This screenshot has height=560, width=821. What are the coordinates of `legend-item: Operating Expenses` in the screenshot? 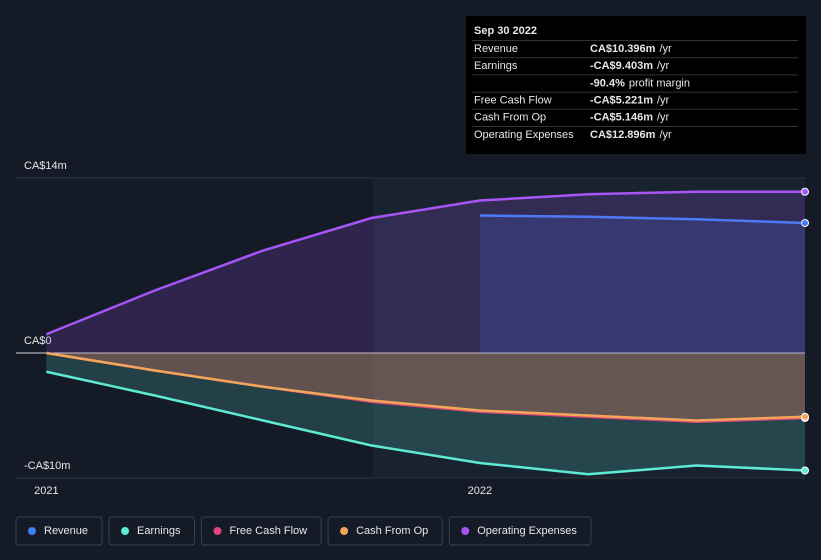 It's located at (520, 531).